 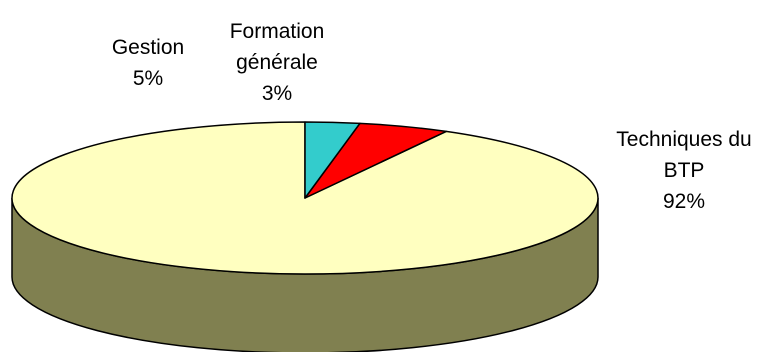 I want to click on label-text: générale, so click(x=277, y=62).